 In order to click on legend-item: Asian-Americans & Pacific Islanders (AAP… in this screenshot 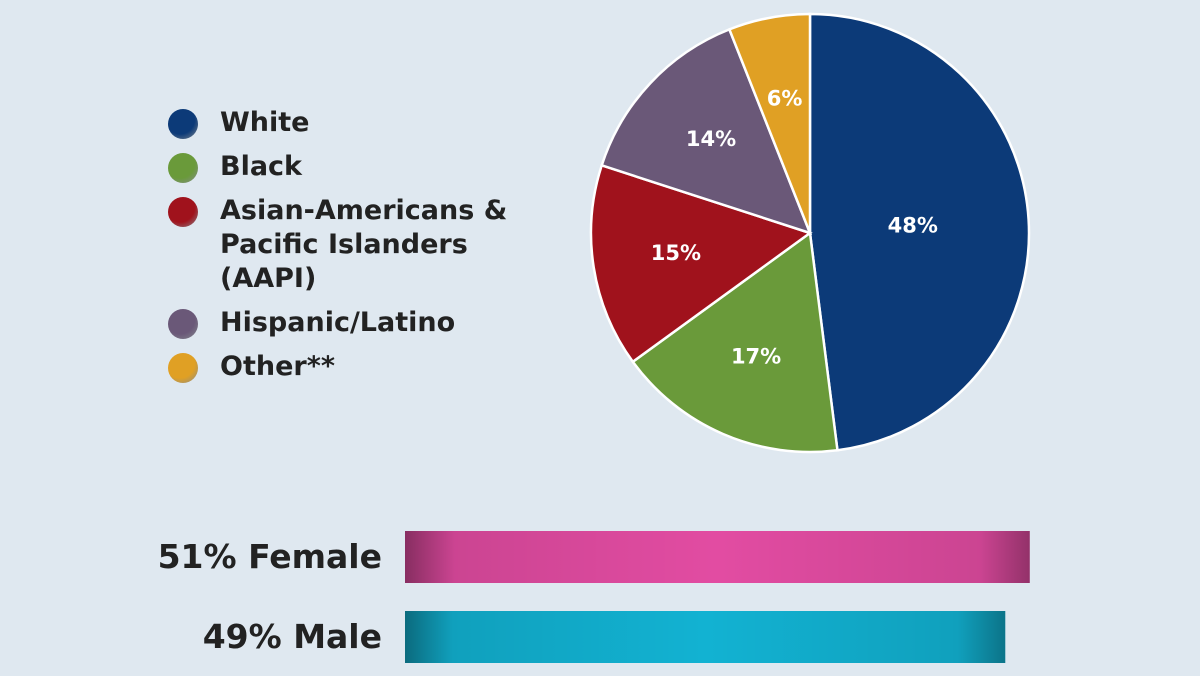, I will do `click(368, 245)`.